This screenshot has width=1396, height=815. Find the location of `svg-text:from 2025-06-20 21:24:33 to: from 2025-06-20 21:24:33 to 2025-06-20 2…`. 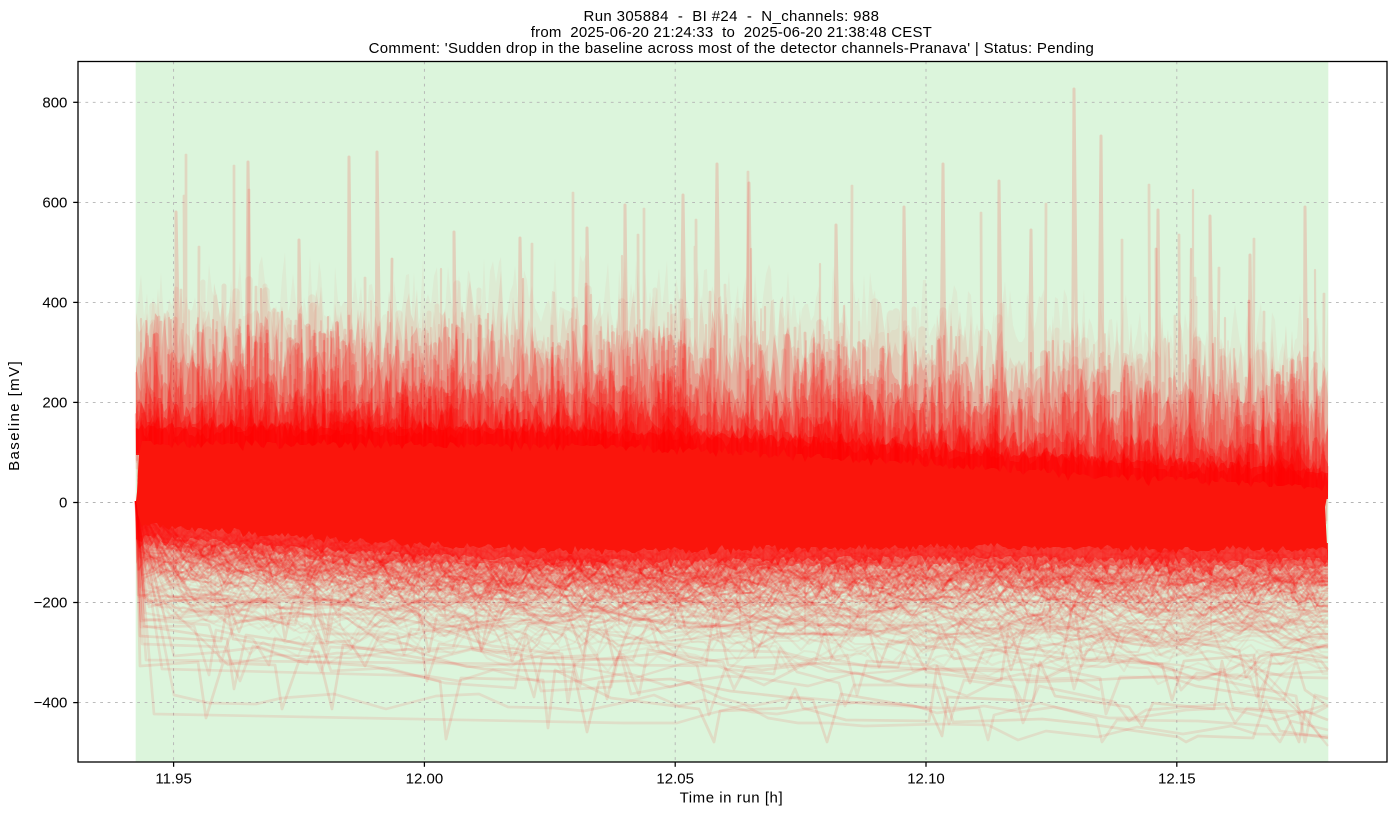

svg-text:from 2025-06-20 21:24:33 to: from 2025-06-20 21:24:33 to 2025-06-20 2… is located at coordinates (731, 32).